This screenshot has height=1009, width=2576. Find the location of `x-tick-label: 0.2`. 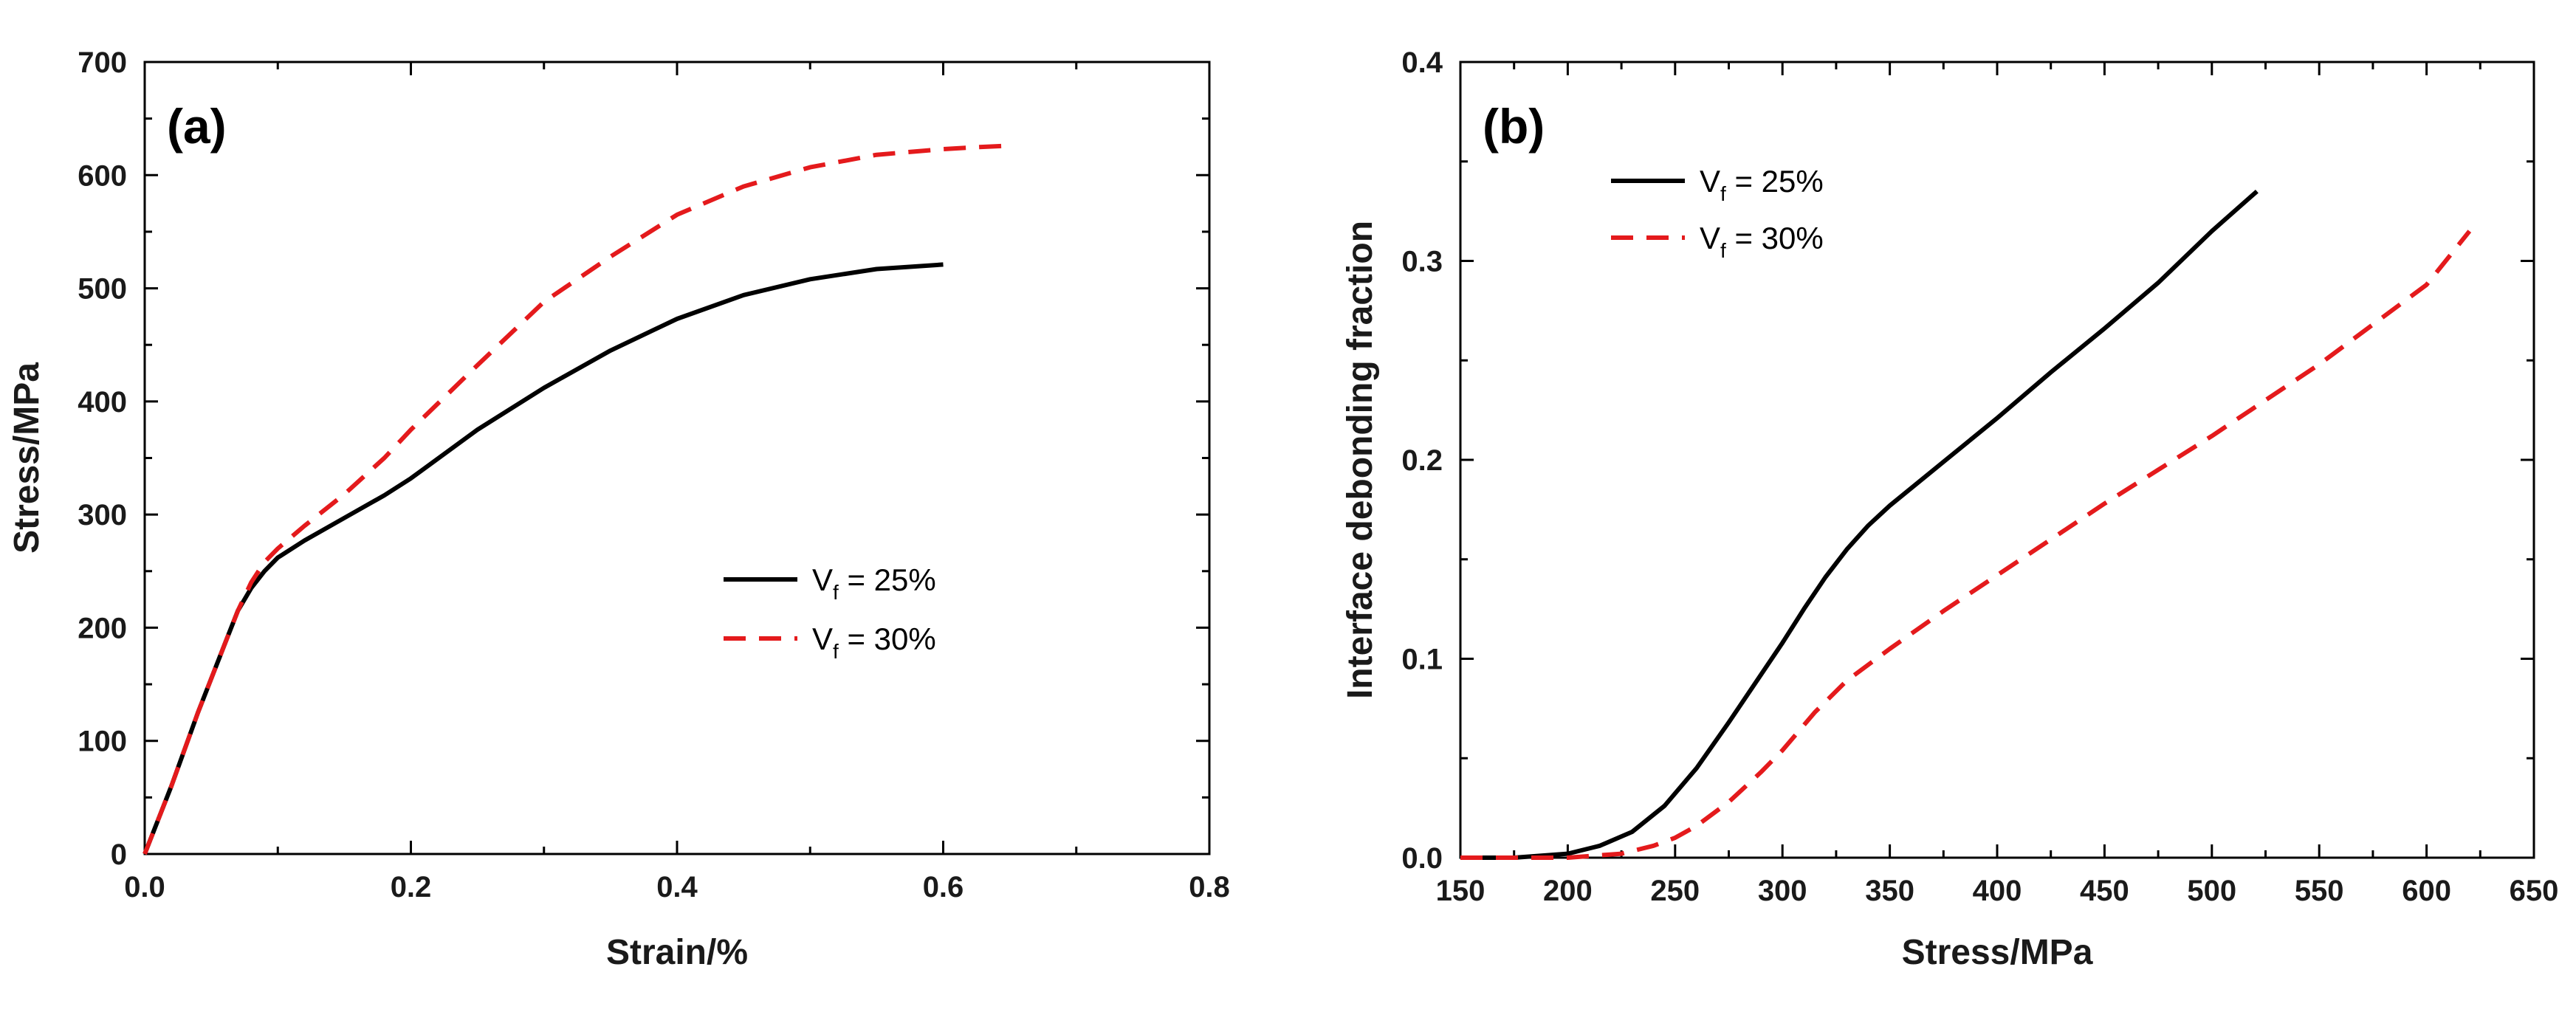

x-tick-label: 0.2 is located at coordinates (411, 887).